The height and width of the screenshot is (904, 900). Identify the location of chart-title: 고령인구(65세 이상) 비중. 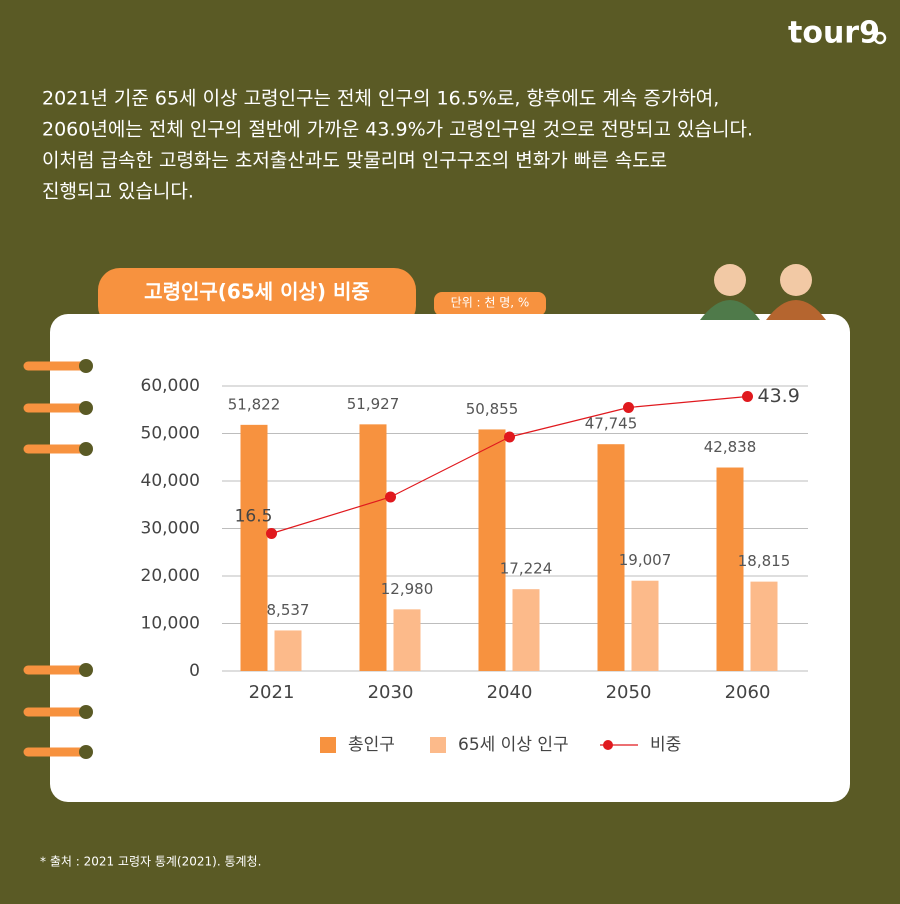
(257, 292).